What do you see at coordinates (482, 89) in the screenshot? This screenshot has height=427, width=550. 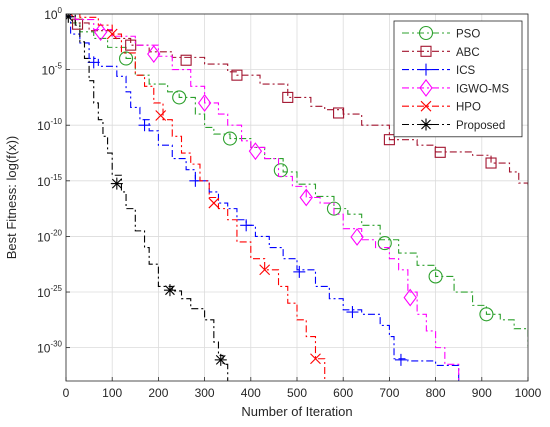 I see `legend-label: IGWO-MS` at bounding box center [482, 89].